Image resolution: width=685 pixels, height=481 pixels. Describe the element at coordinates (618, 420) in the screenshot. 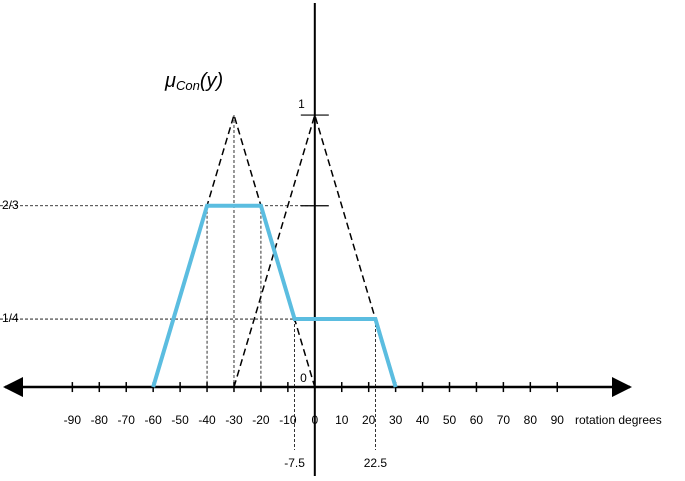

I see `x-axis-label: rotation degrees` at that location.